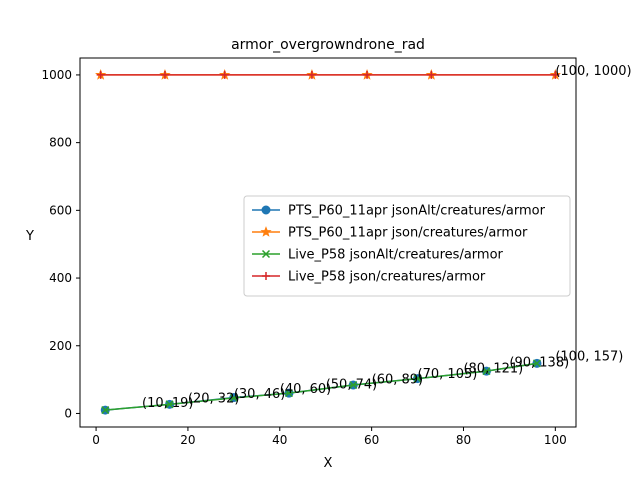 The image size is (640, 480). I want to click on y-tick-label-0: 0, so click(68, 413).